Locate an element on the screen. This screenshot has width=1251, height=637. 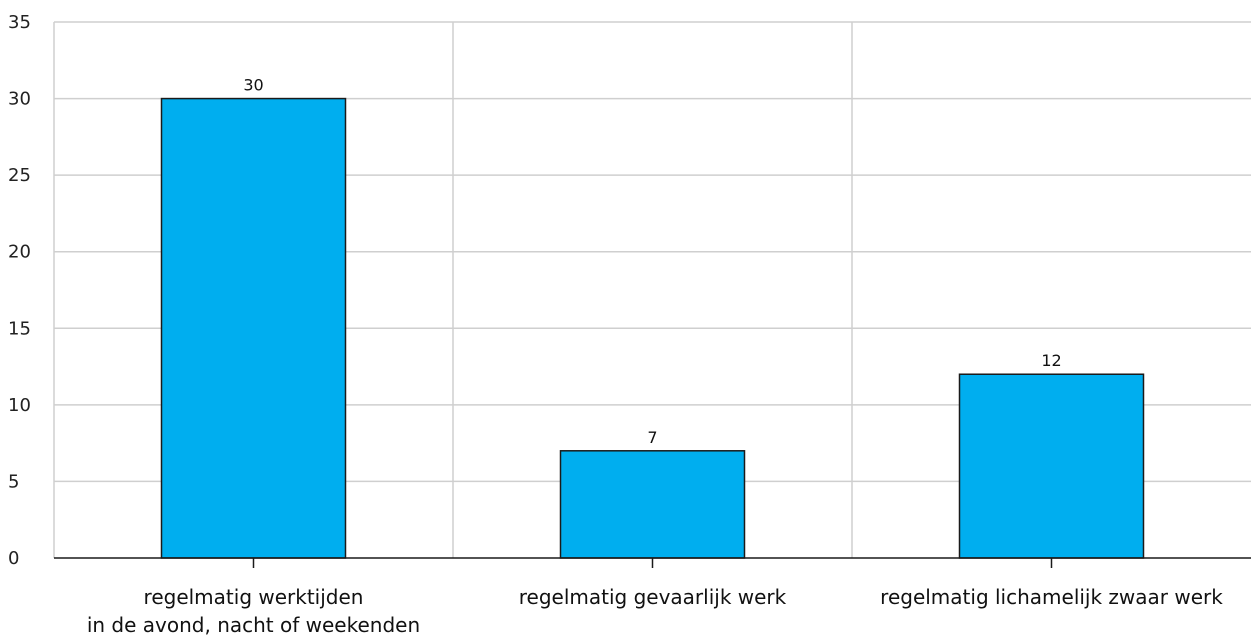
category-label-2: regelmatig lichamelijk zwaar werk is located at coordinates (1051, 597).